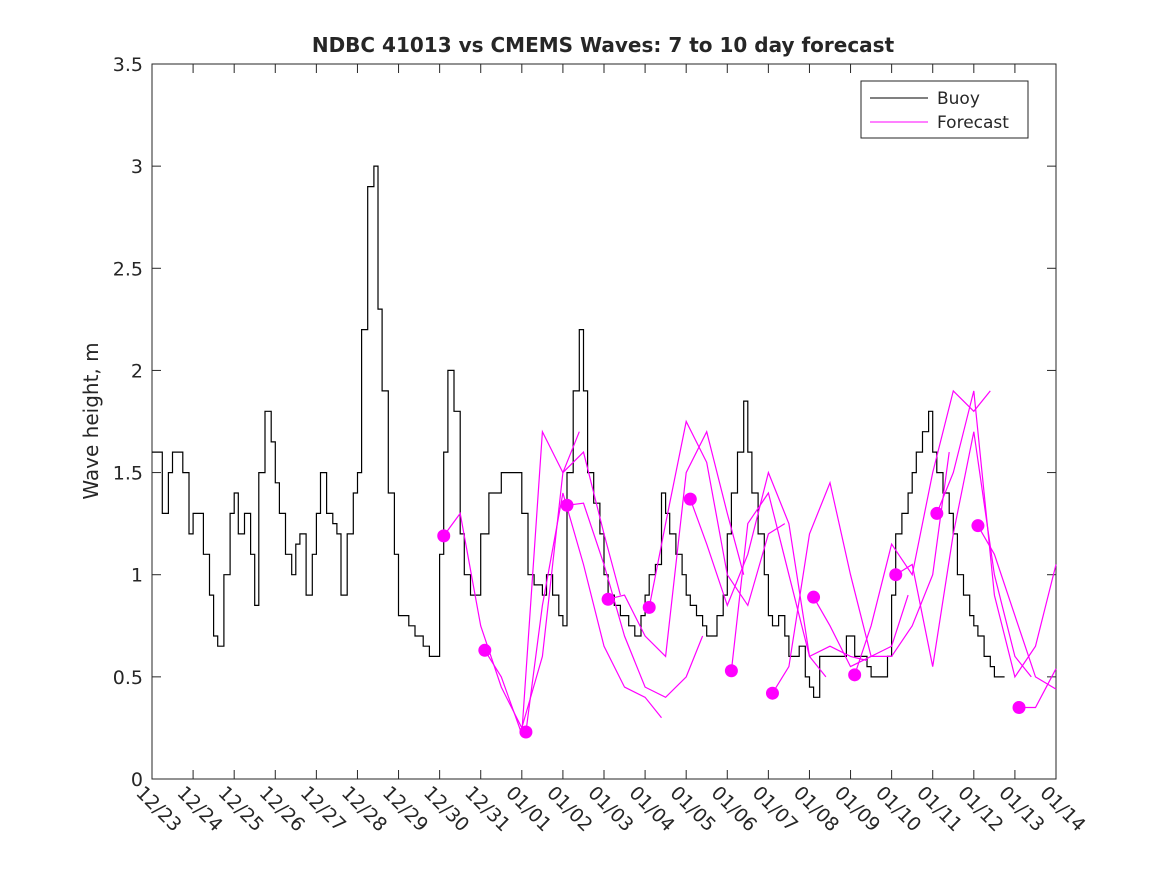  I want to click on y-tick-label: 0, so click(137, 780).